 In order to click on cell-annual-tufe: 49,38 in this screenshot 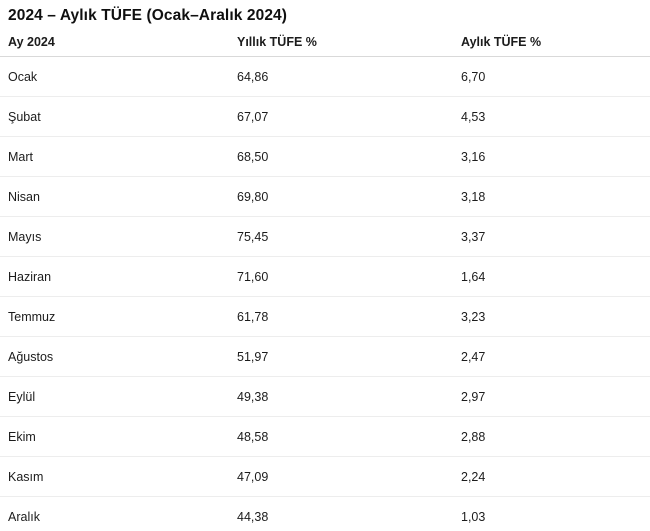, I will do `click(341, 396)`.